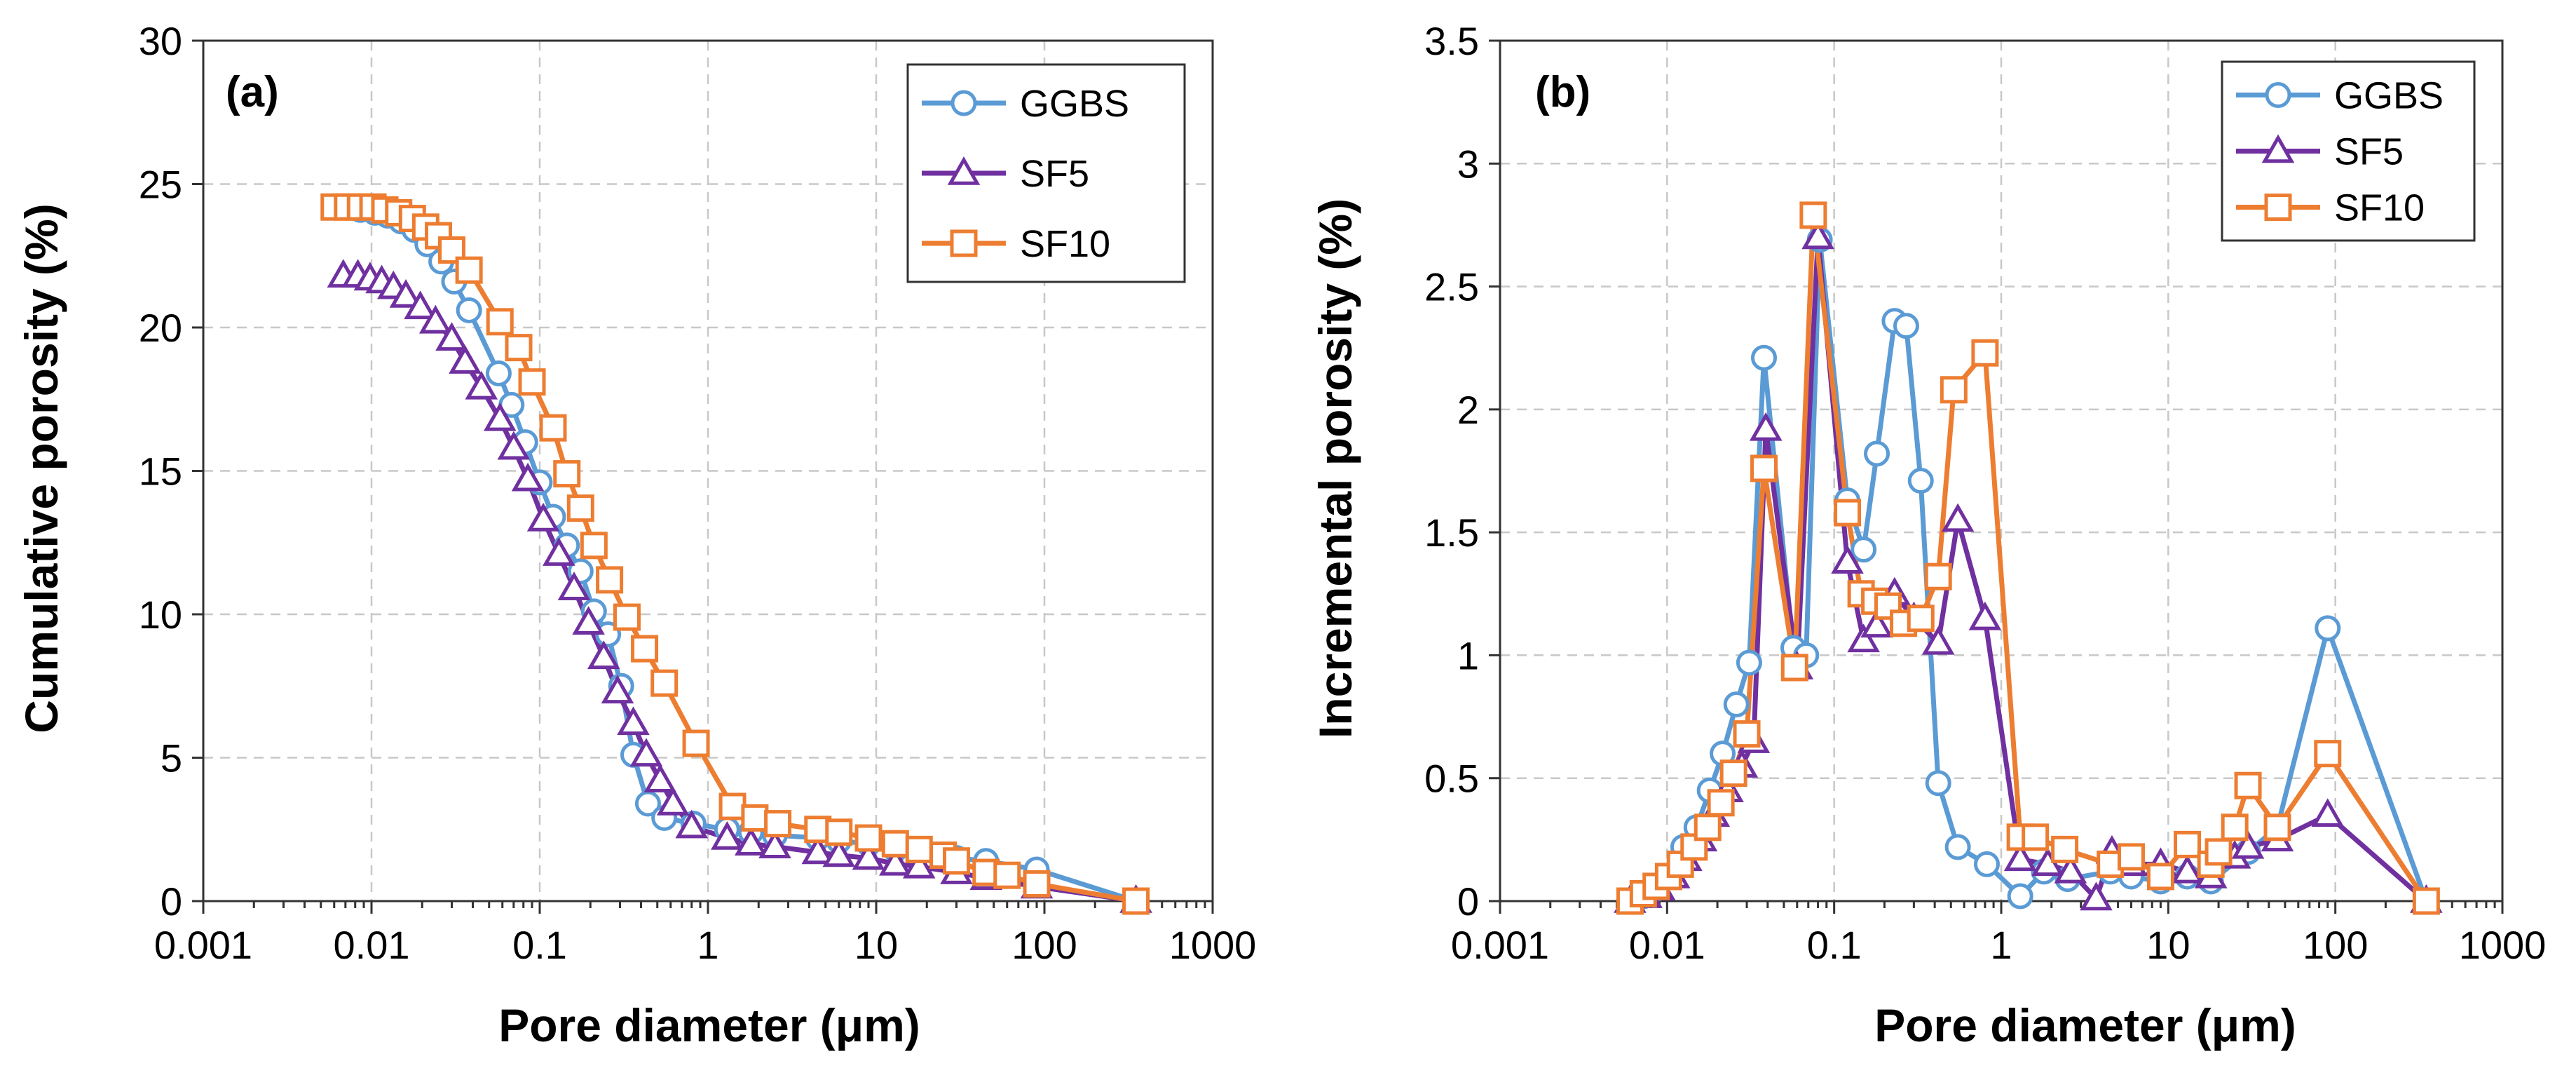 The width and height of the screenshot is (2576, 1068). I want to click on panel-a-y-tick-label: 30, so click(160, 41).